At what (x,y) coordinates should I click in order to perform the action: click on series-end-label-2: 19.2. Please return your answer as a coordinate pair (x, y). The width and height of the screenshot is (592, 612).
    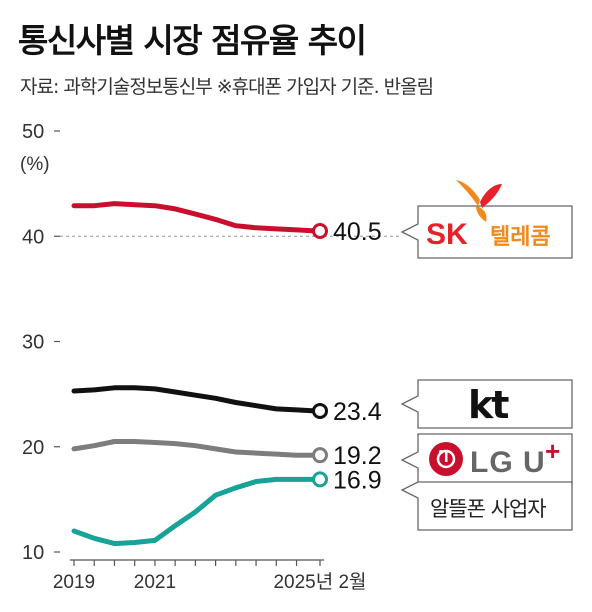
    Looking at the image, I should click on (357, 456).